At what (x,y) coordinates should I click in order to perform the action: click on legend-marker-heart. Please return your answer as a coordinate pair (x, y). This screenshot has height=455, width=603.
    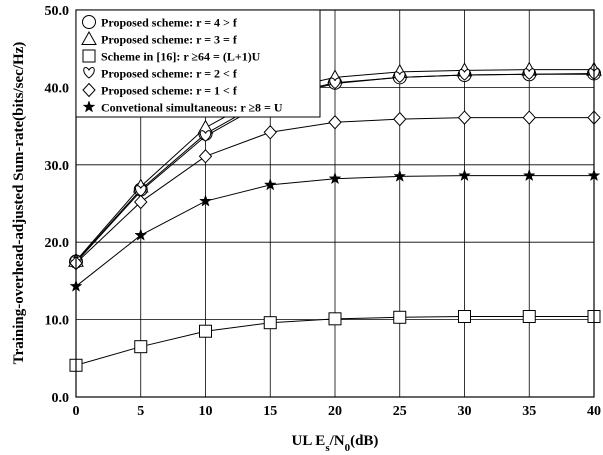
    Looking at the image, I should click on (89, 73).